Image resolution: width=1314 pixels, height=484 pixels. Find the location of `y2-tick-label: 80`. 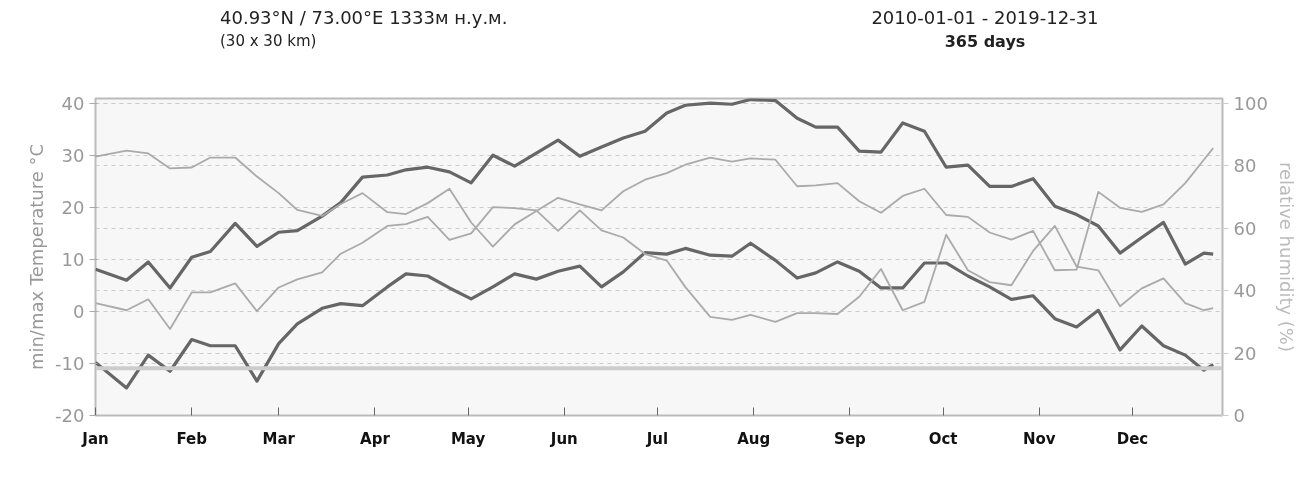

y2-tick-label: 80 is located at coordinates (1245, 166).